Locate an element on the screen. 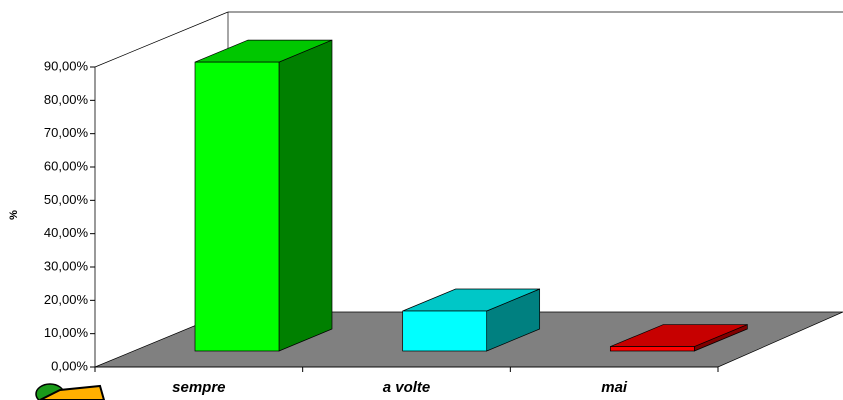 The image size is (843, 400). y-tick-label: 90,00% is located at coordinates (66, 65).